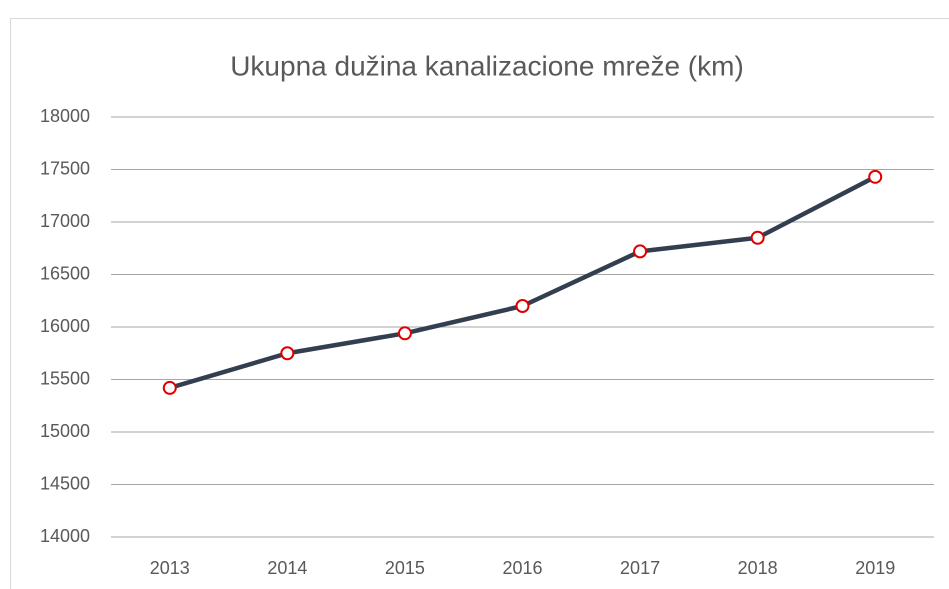 Image resolution: width=949 pixels, height=589 pixels. What do you see at coordinates (65, 168) in the screenshot?
I see `y-tick-label: 17500` at bounding box center [65, 168].